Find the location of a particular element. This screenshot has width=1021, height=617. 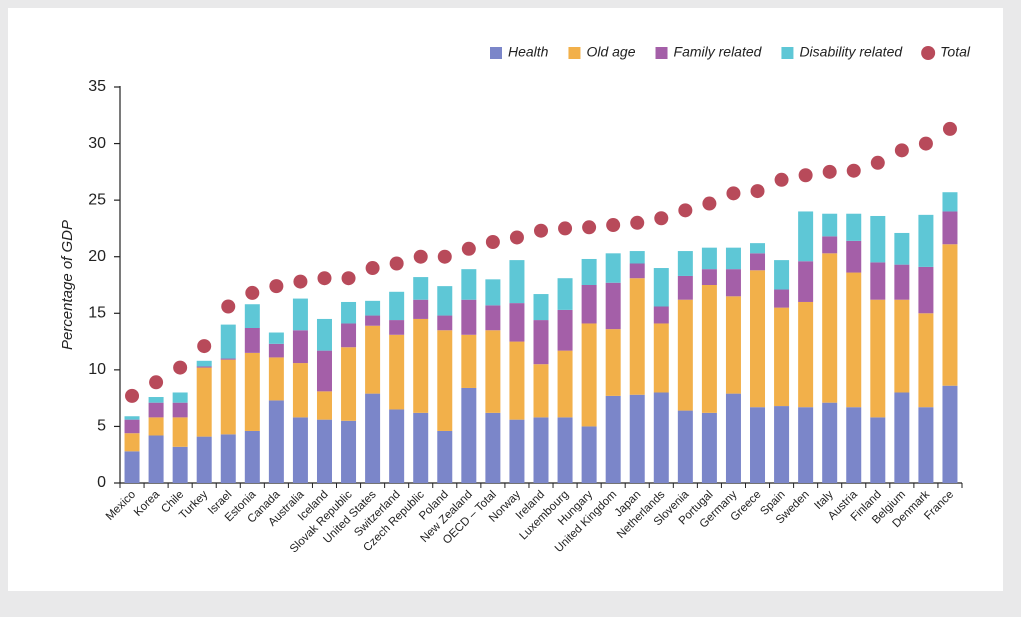

y-tick-label: 30 is located at coordinates (97, 143).